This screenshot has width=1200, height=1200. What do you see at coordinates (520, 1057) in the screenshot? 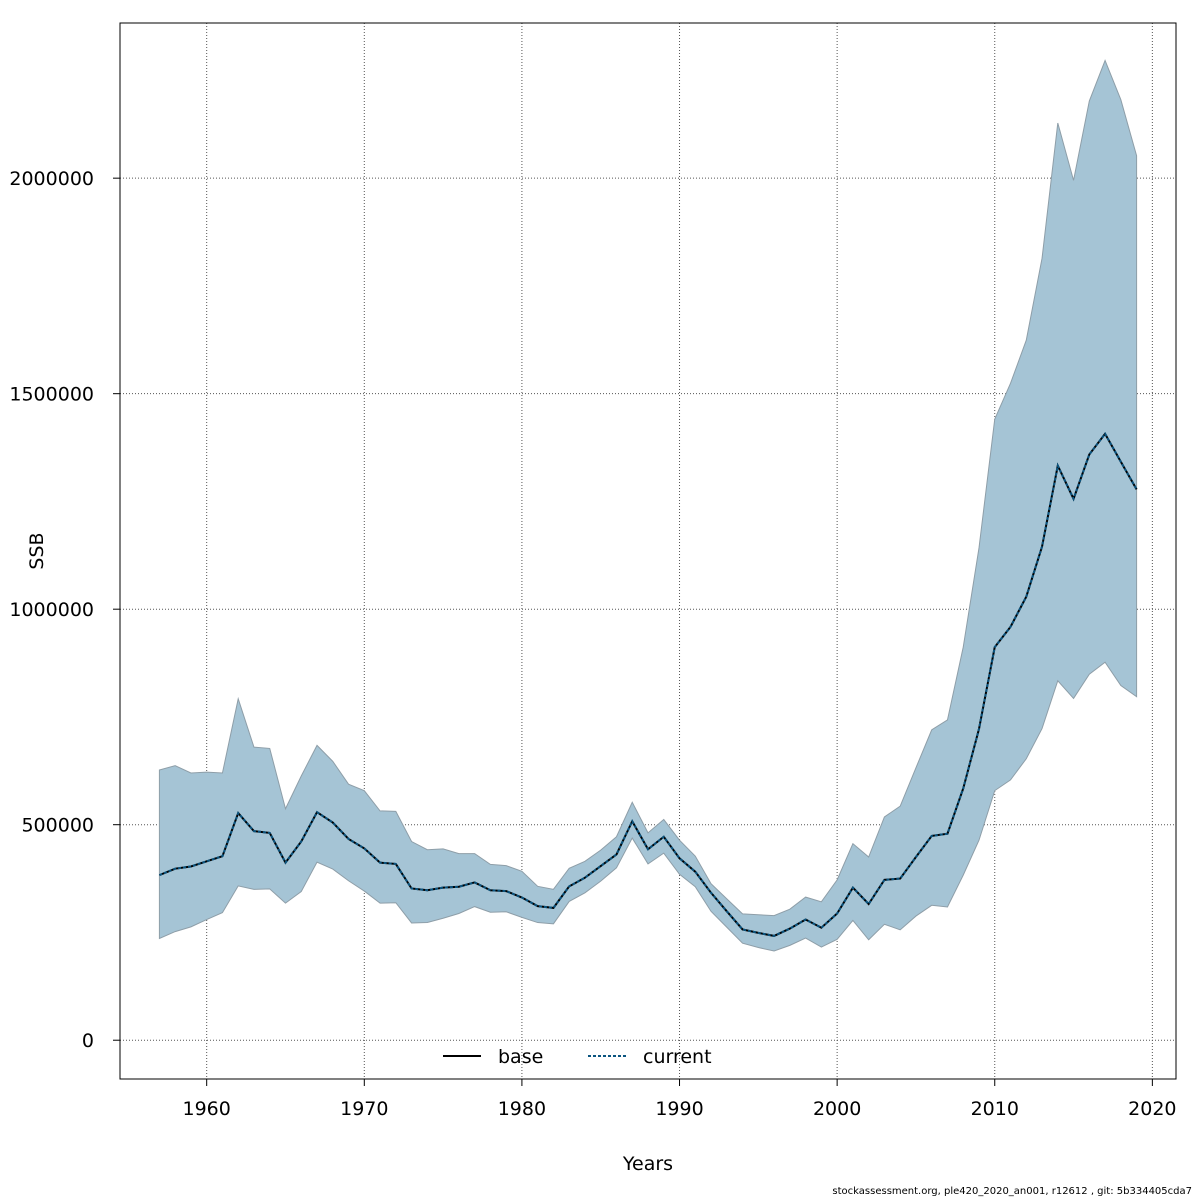
I see `legend-label-base: base` at bounding box center [520, 1057].